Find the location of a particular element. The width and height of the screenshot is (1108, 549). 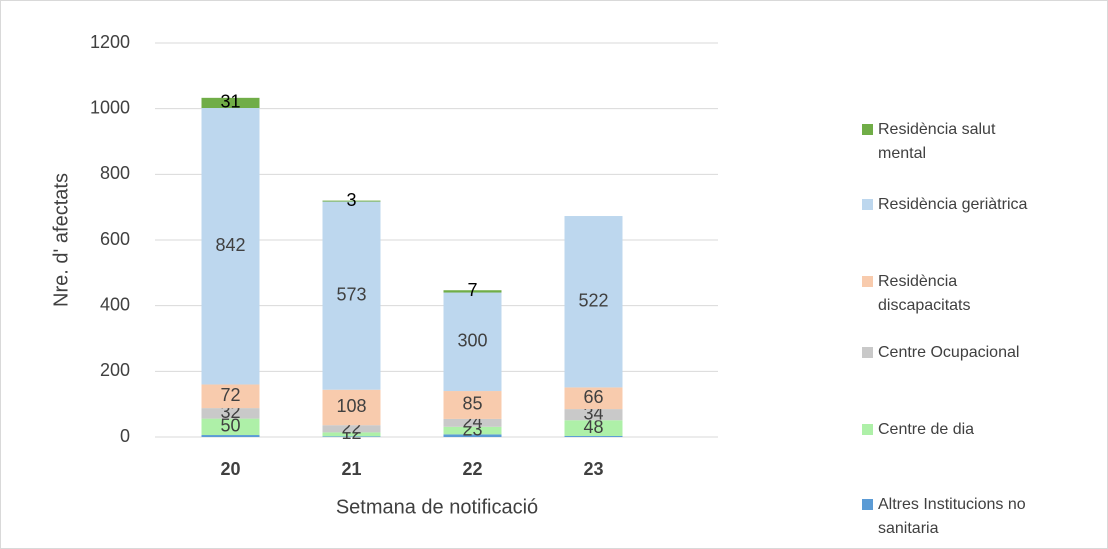

data-label: 108 is located at coordinates (351, 406).